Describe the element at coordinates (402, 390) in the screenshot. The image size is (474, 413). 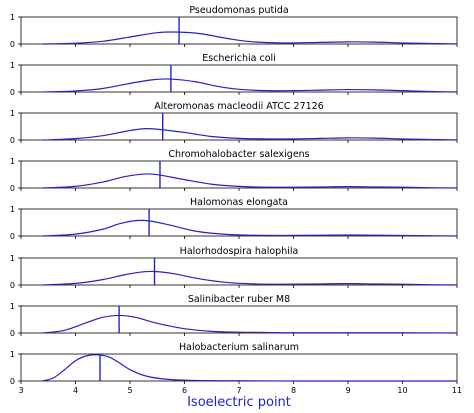
I see `x-tick-label: 10` at that location.